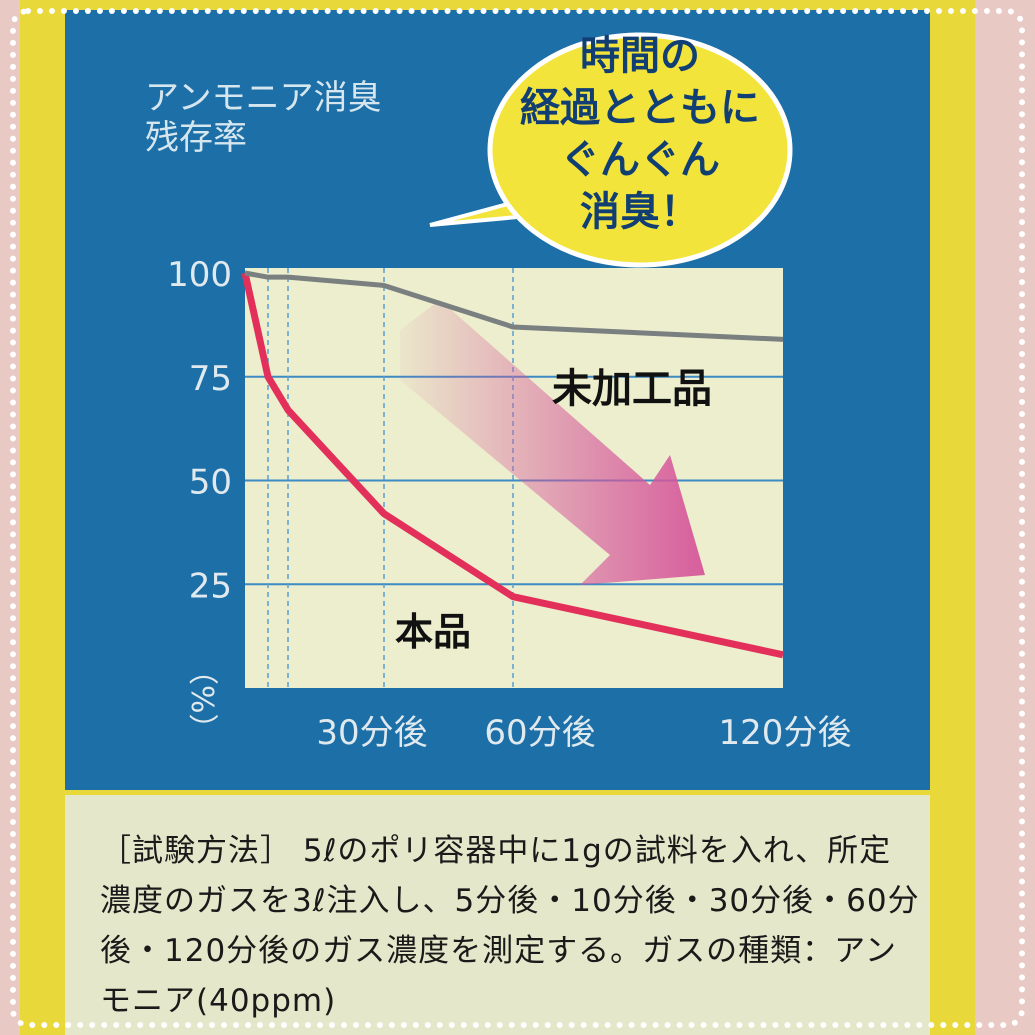 The height and width of the screenshot is (1035, 1035). Describe the element at coordinates (640, 108) in the screenshot. I see `bubble-line: 経過とともに` at that location.